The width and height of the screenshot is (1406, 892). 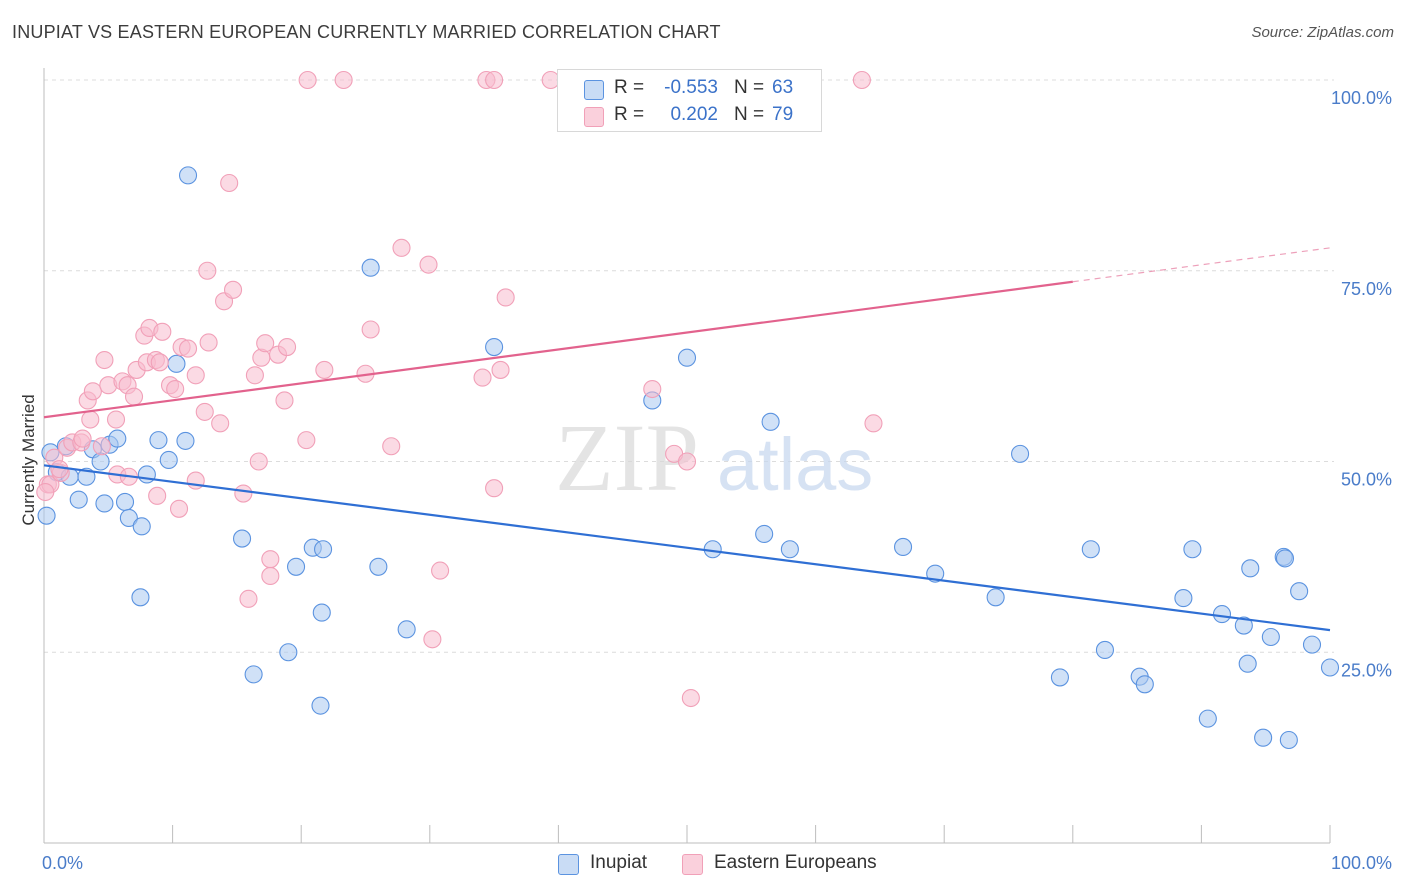 I want to click on y-tick-label: 25.0%, so click(x=1366, y=670).